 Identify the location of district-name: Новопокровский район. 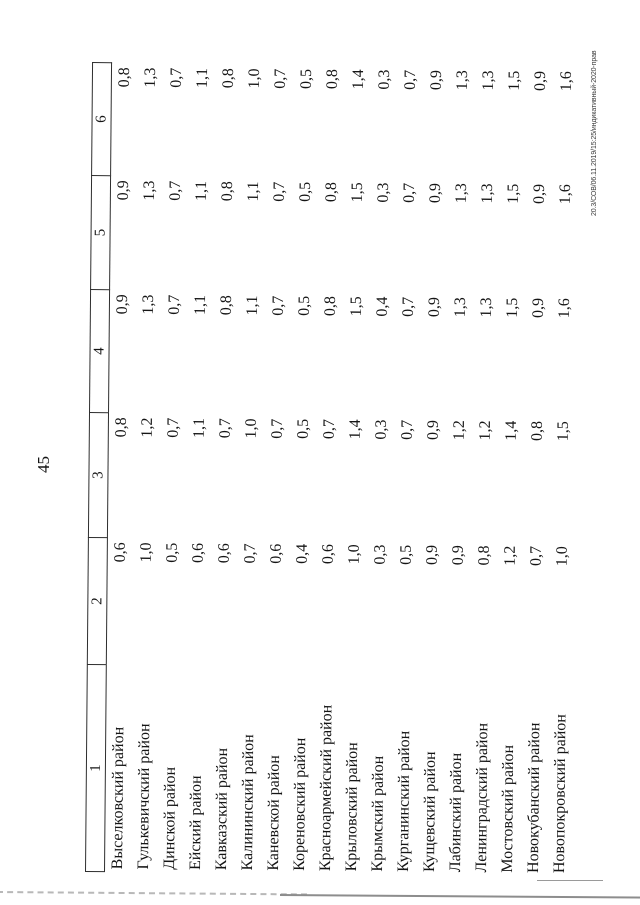
(560, 794).